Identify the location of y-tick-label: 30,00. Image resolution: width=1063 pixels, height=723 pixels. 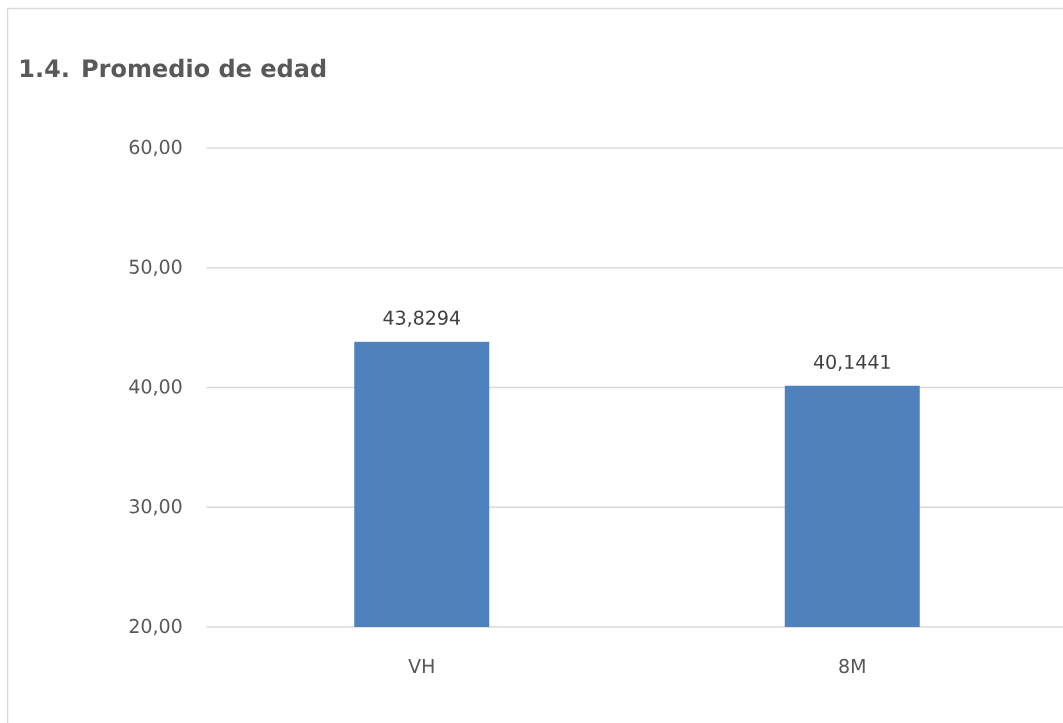
(155, 507).